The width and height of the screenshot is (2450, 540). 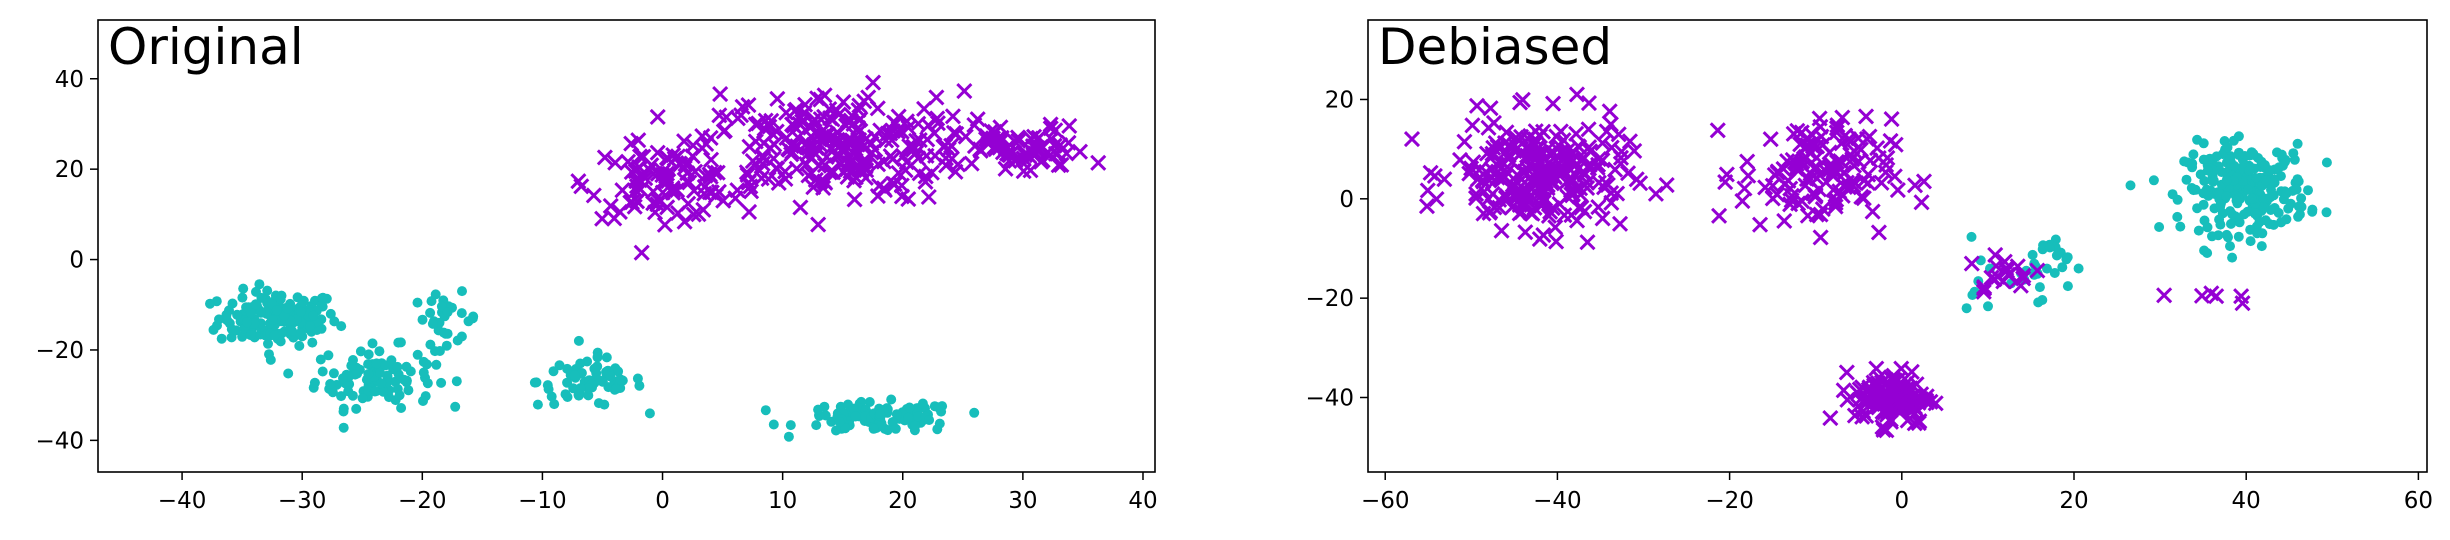 I want to click on x-tick-label: −60, so click(x=1385, y=501).